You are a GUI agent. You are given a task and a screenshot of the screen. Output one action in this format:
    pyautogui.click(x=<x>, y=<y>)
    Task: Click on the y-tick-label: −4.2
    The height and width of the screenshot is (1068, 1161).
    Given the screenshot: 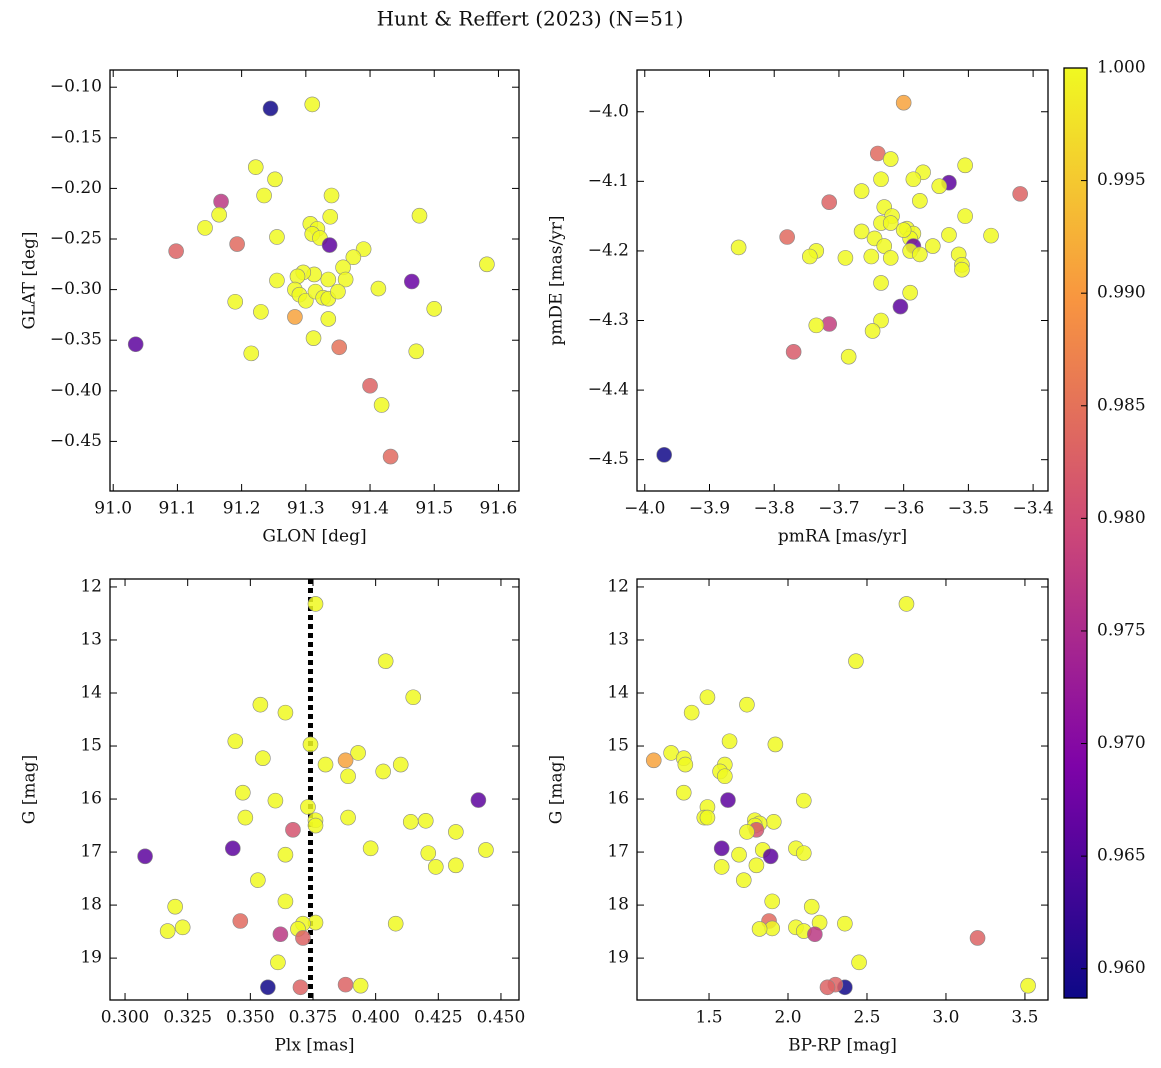 What is the action you would take?
    pyautogui.click(x=608, y=250)
    